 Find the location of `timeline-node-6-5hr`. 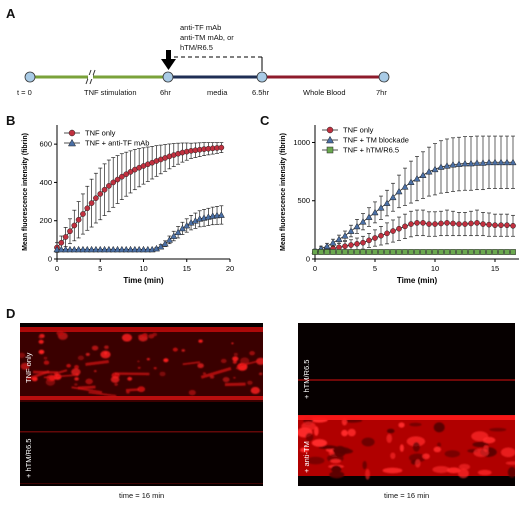

timeline-node-6-5hr is located at coordinates (262, 77).